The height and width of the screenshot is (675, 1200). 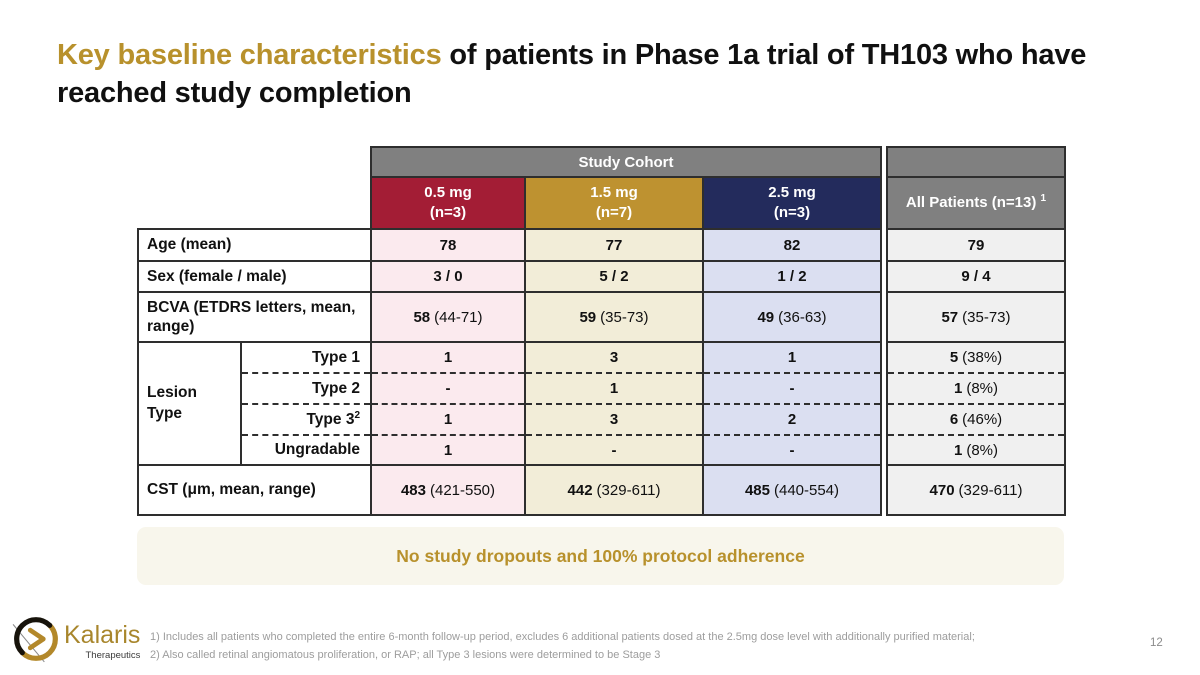 What do you see at coordinates (614, 276) in the screenshot?
I see `cell-sex-1-5mg: 5 / 2` at bounding box center [614, 276].